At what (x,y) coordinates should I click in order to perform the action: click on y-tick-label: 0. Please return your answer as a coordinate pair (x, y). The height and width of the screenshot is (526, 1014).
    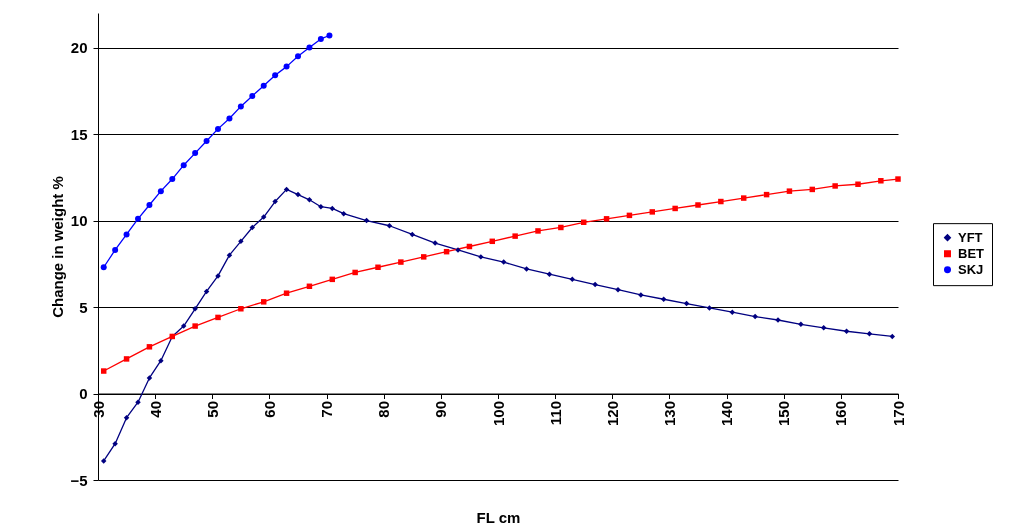
    Looking at the image, I should click on (83, 394).